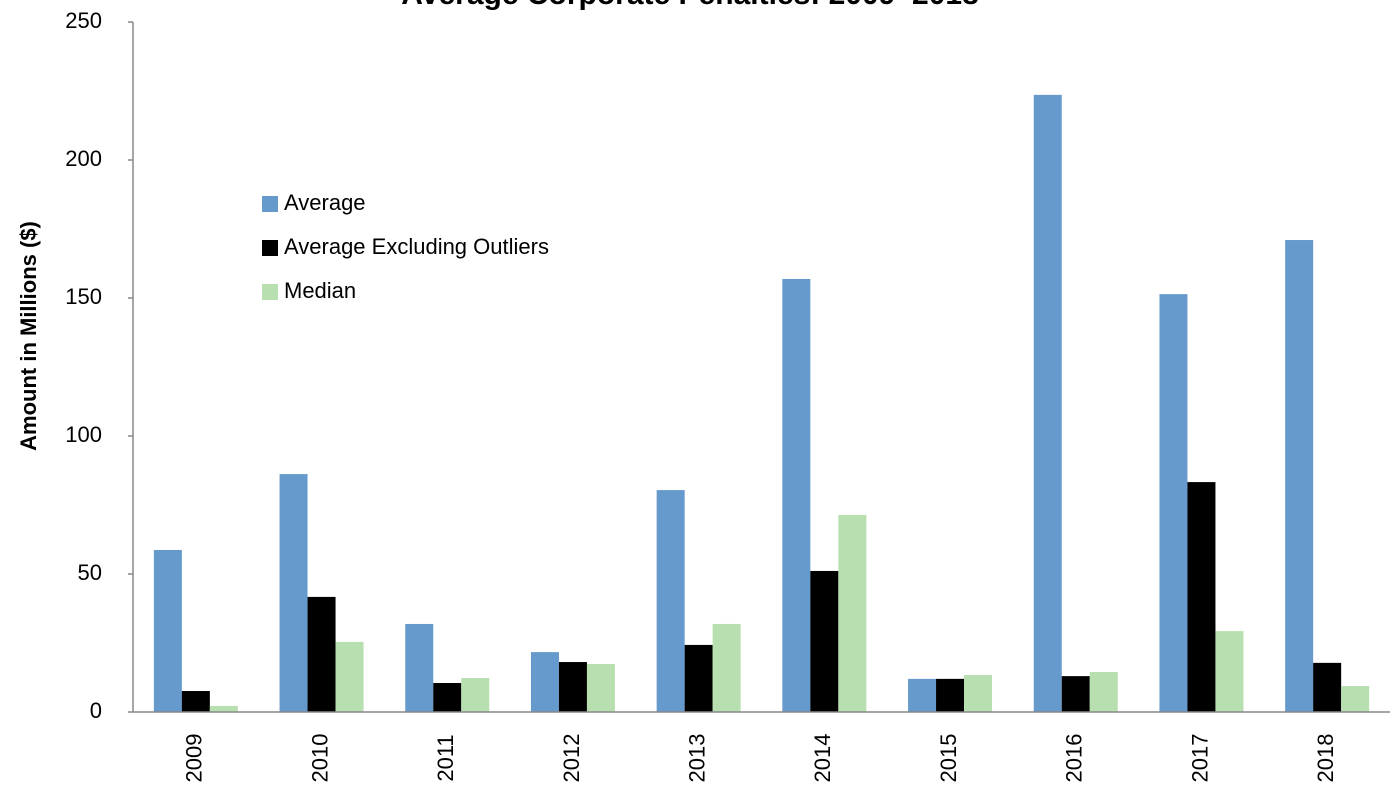  I want to click on y-tick-label: 100, so click(83, 434).